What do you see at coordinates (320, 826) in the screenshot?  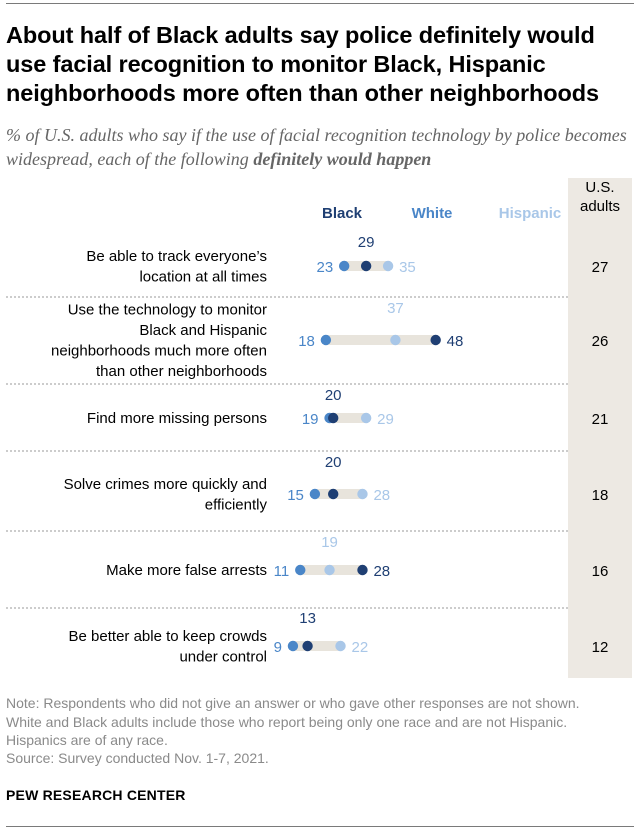 I see `bottom-rule` at bounding box center [320, 826].